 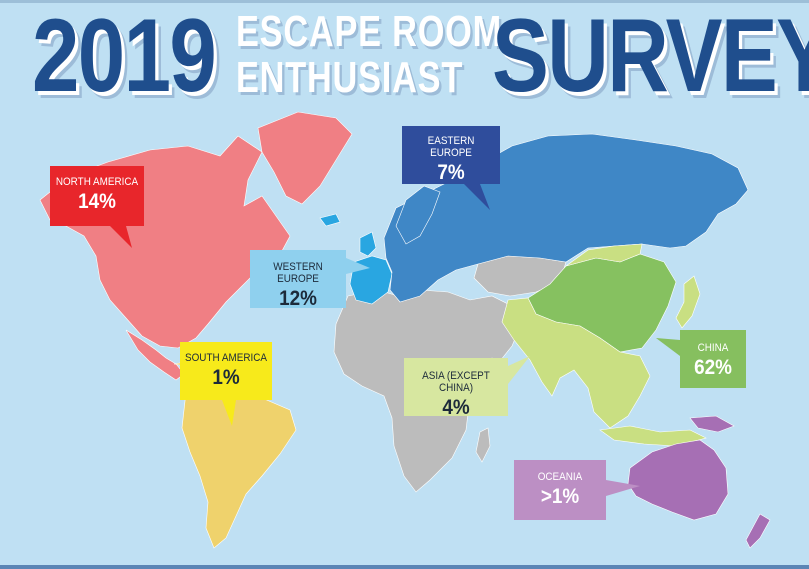 I want to click on label-china: CHINA 62%, so click(x=713, y=359).